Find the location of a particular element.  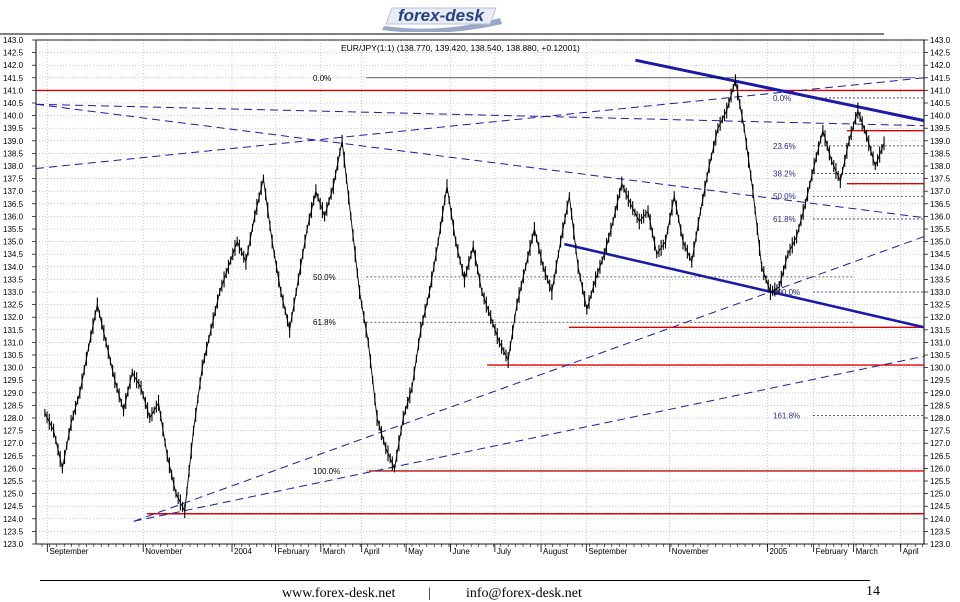

y-tick-label-right: 130.5 is located at coordinates (940, 355).